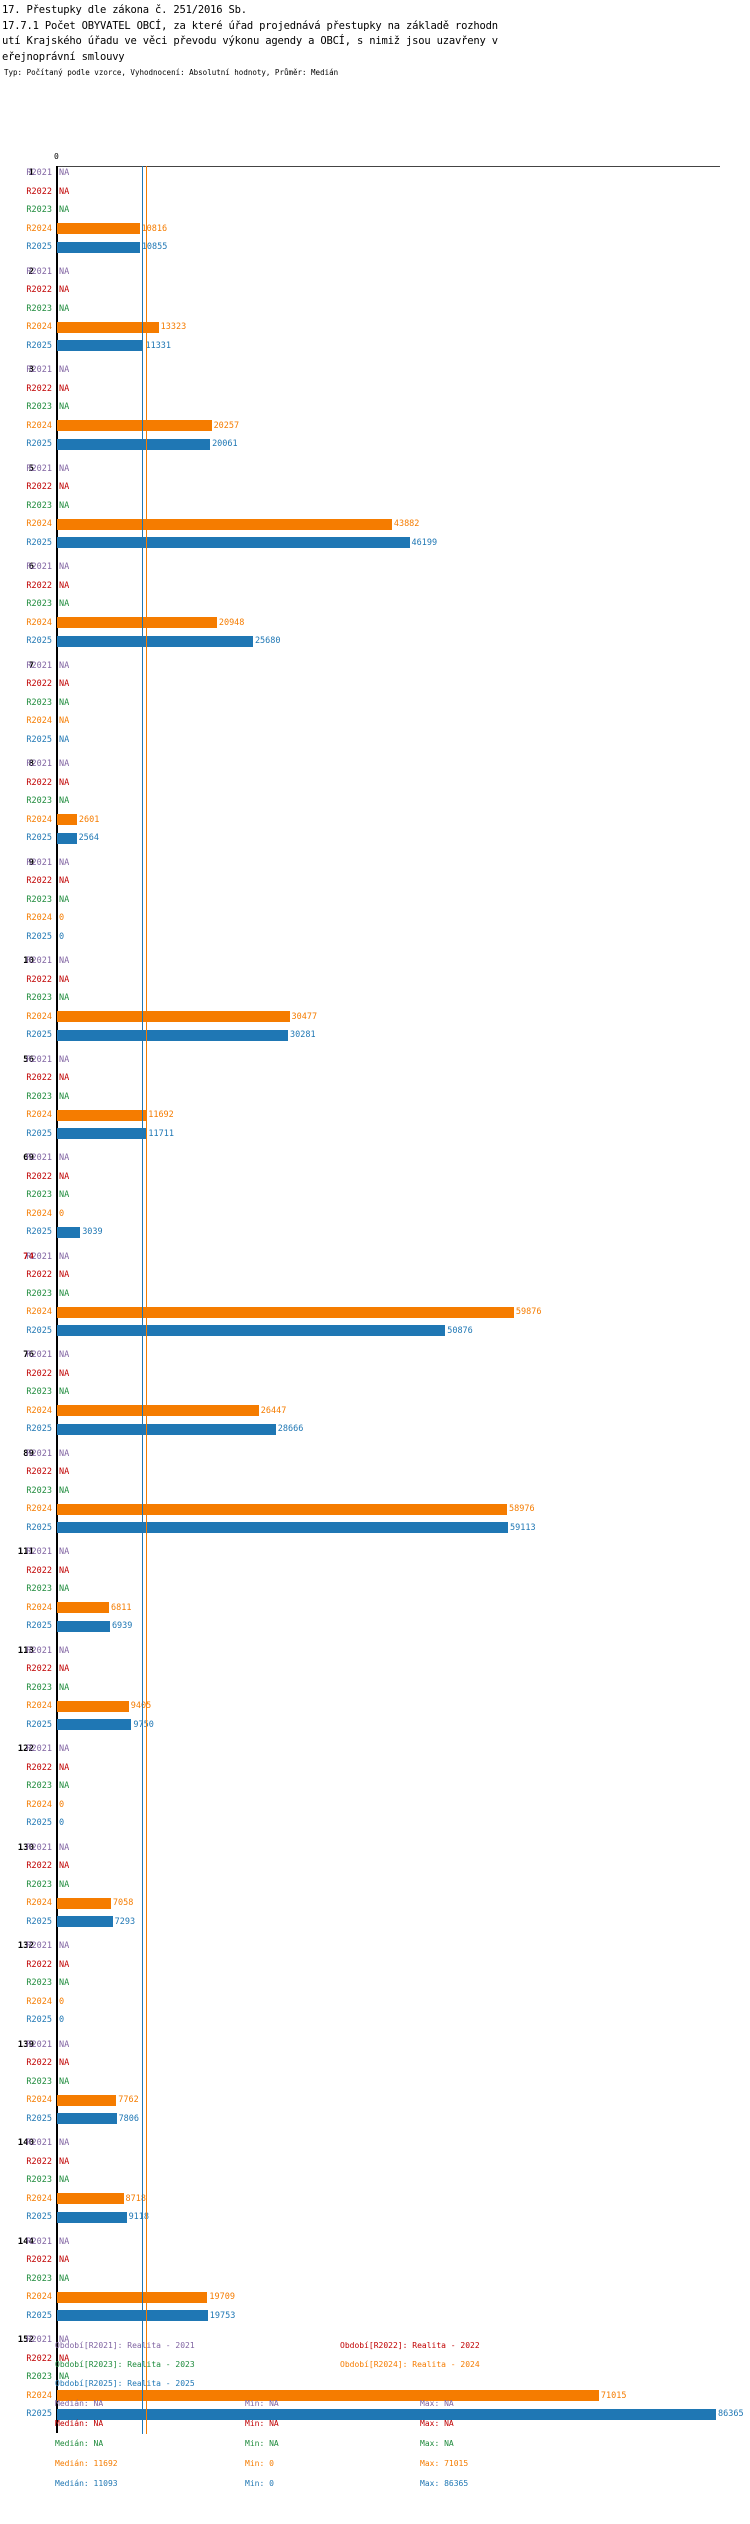 This screenshot has height=2524, width=750. What do you see at coordinates (410, 2345) in the screenshot?
I see `legend-entry-r2022: Období[R2022]: Realita - 2022` at bounding box center [410, 2345].